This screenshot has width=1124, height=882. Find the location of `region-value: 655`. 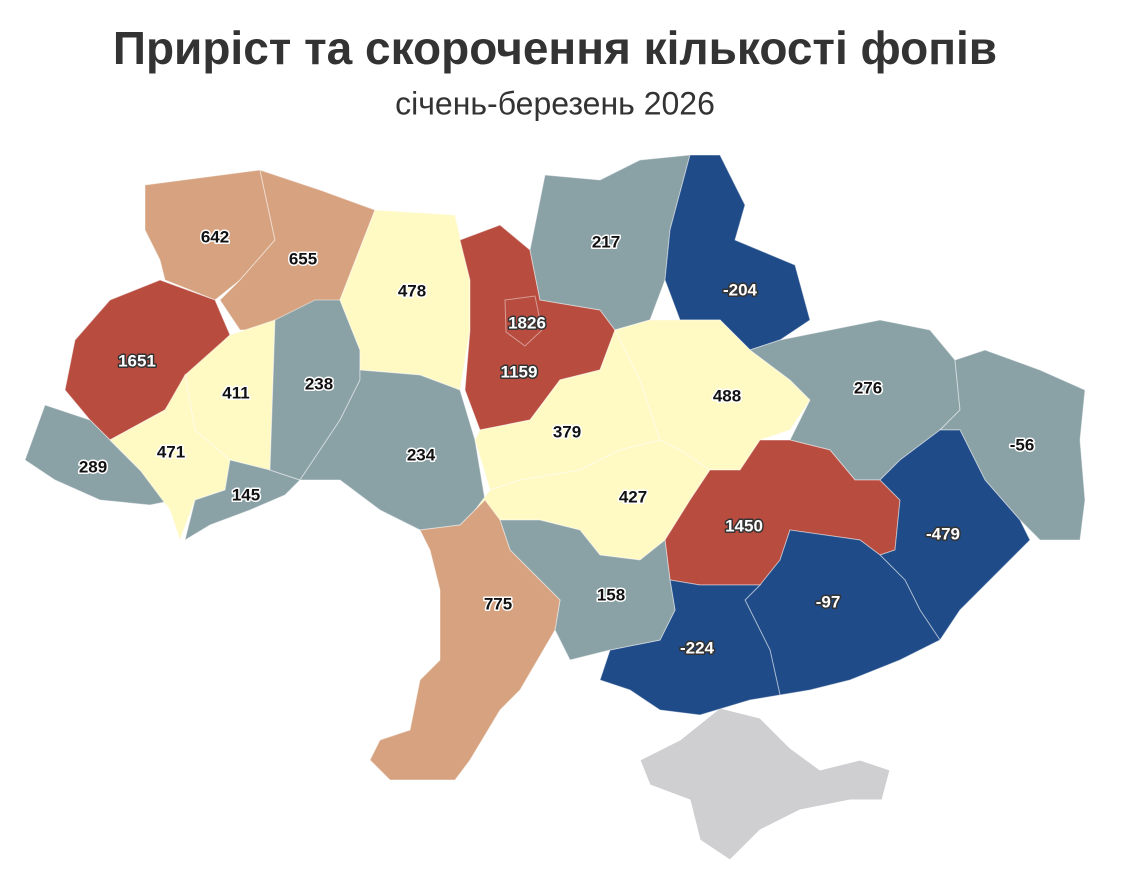

region-value: 655 is located at coordinates (303, 258).